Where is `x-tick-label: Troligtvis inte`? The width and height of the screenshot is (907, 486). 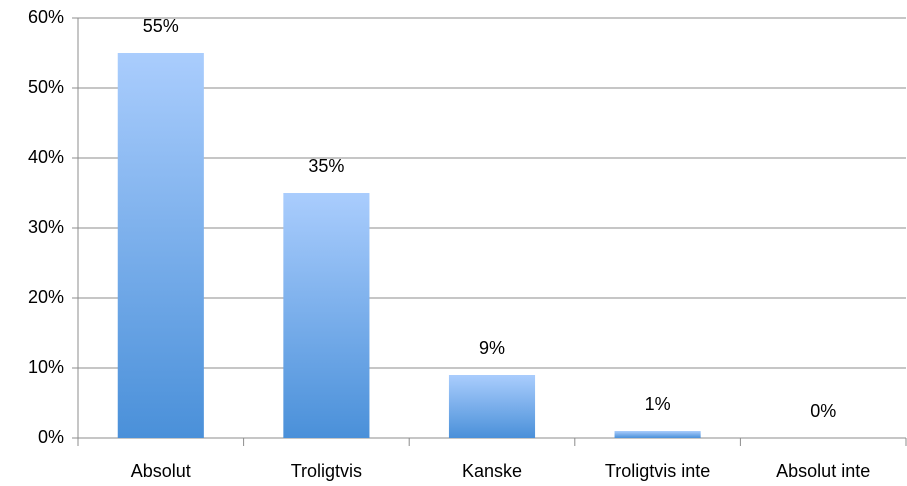
x-tick-label: Troligtvis inte is located at coordinates (657, 471).